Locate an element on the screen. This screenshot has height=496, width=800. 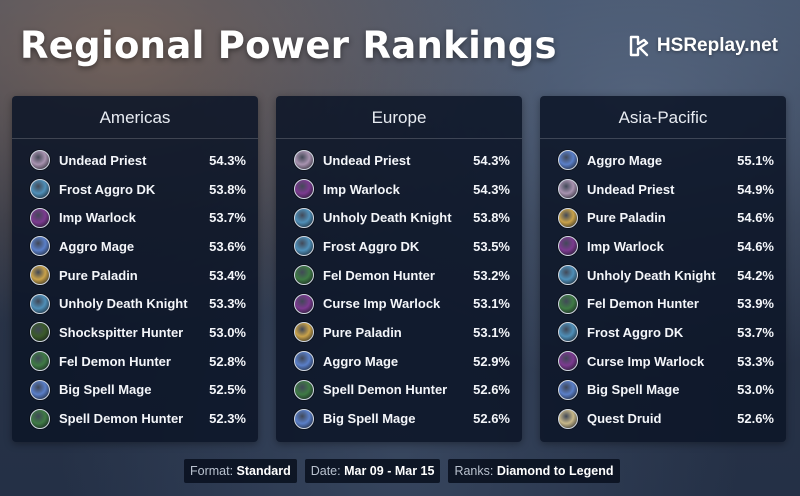
deck-row: Spell Demon Hunter 52.3% is located at coordinates (135, 418).